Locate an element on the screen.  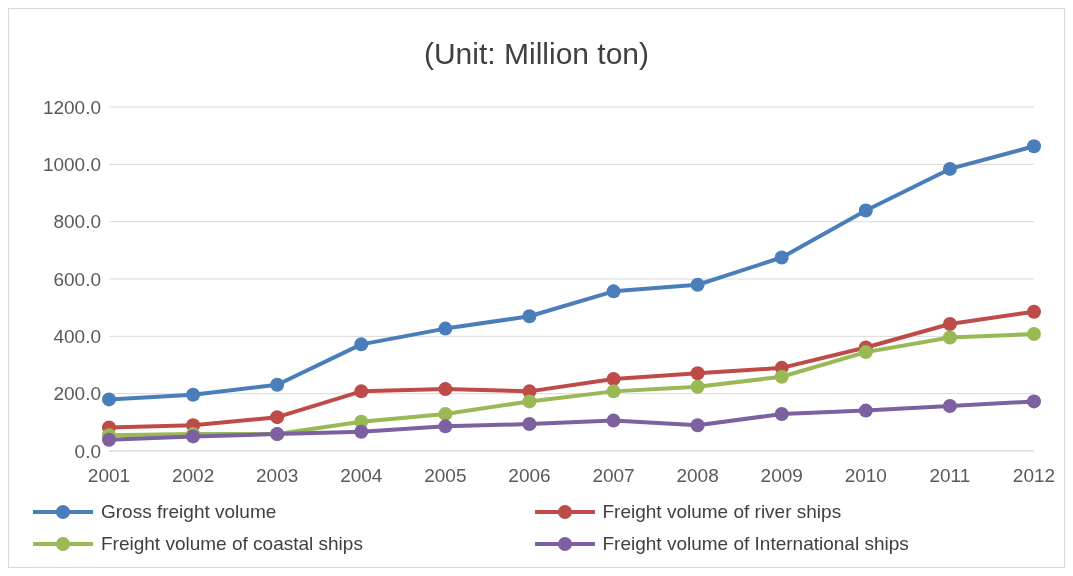
y-tick-label: 1000.0 is located at coordinates (71, 165).